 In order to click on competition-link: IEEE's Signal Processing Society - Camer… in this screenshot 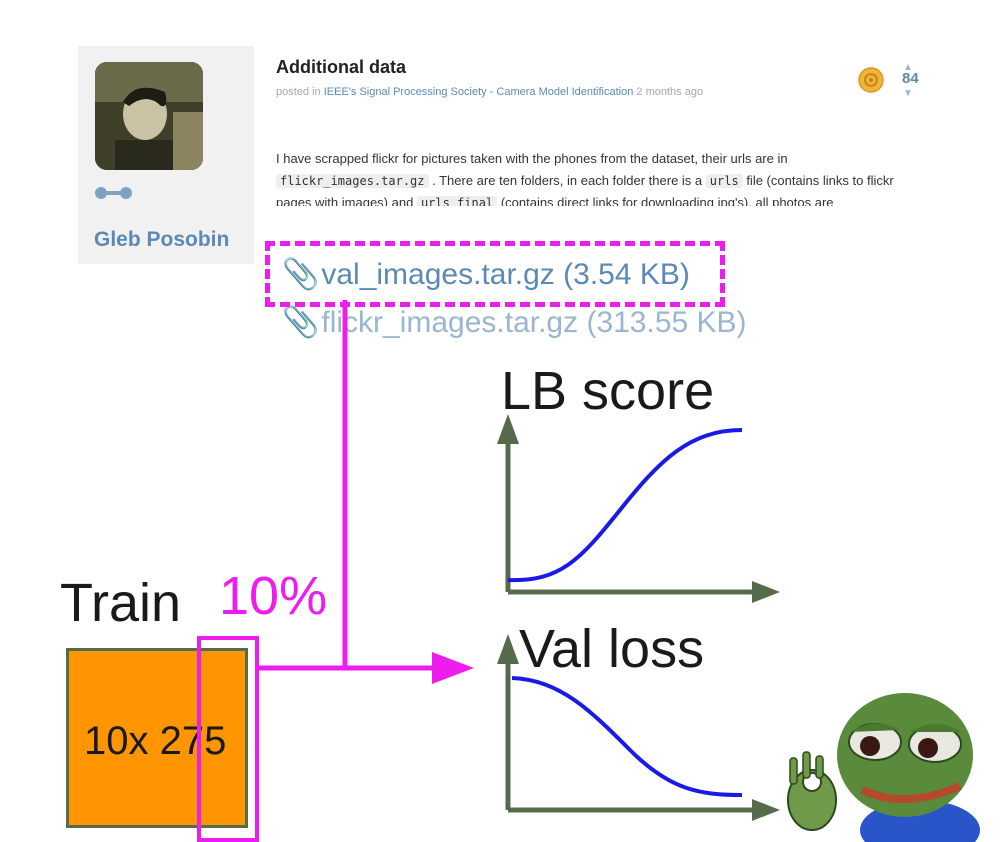, I will do `click(478, 92)`.